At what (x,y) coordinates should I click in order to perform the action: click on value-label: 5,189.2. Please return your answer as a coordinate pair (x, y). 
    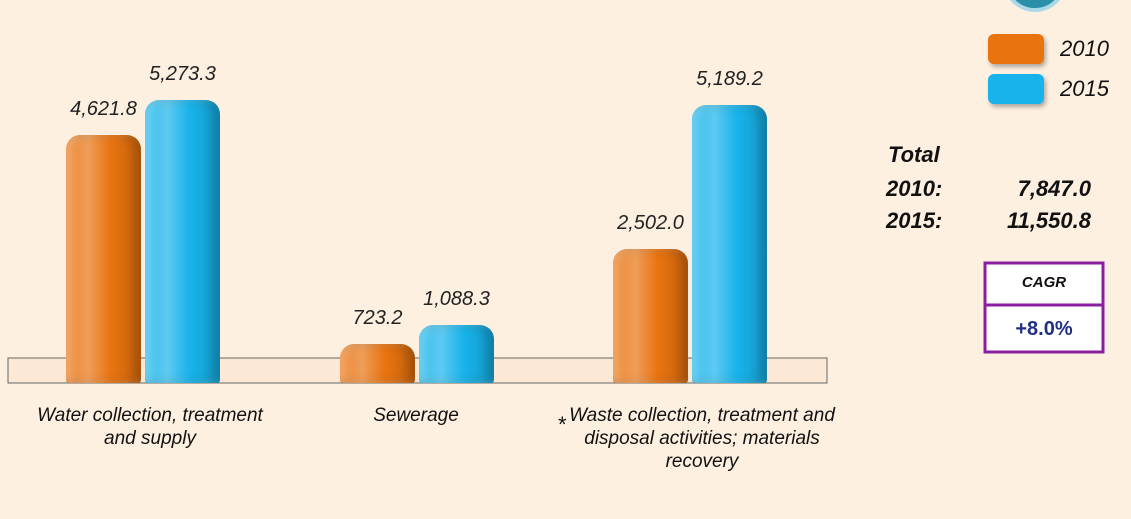
    Looking at the image, I should click on (729, 78).